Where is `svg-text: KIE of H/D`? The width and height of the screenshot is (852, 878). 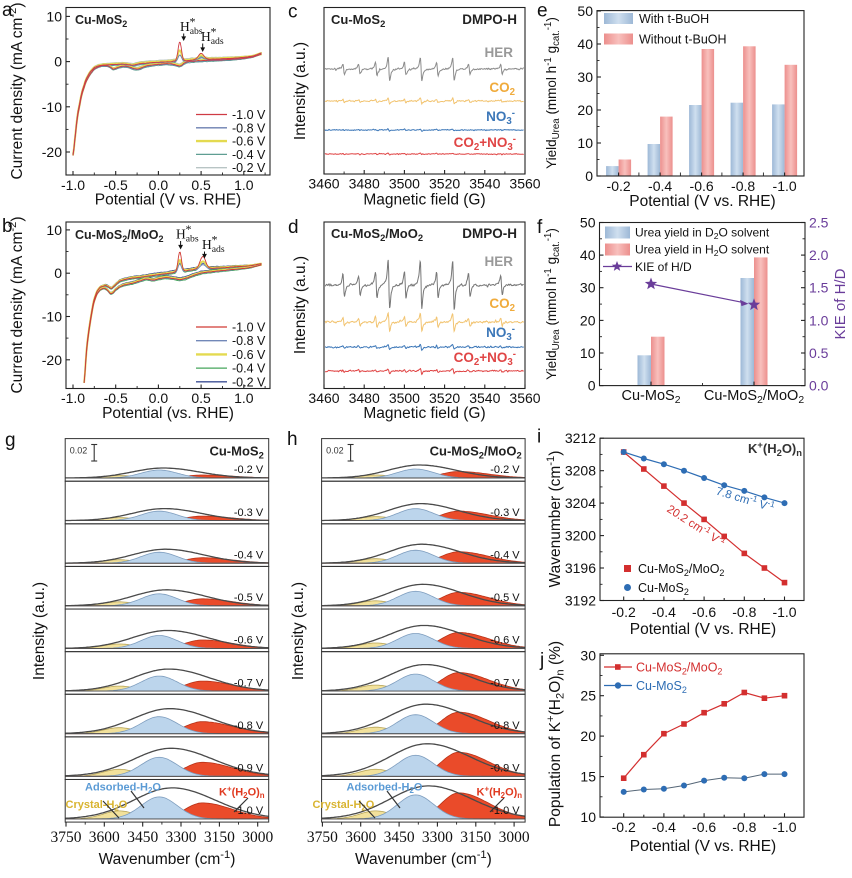 svg-text: KIE of H/D is located at coordinates (663, 267).